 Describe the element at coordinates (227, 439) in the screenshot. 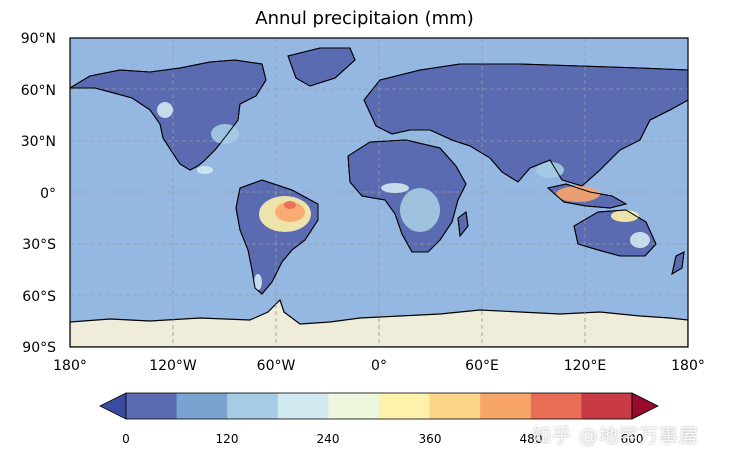

I see `colorbar-tick-label: 120` at that location.